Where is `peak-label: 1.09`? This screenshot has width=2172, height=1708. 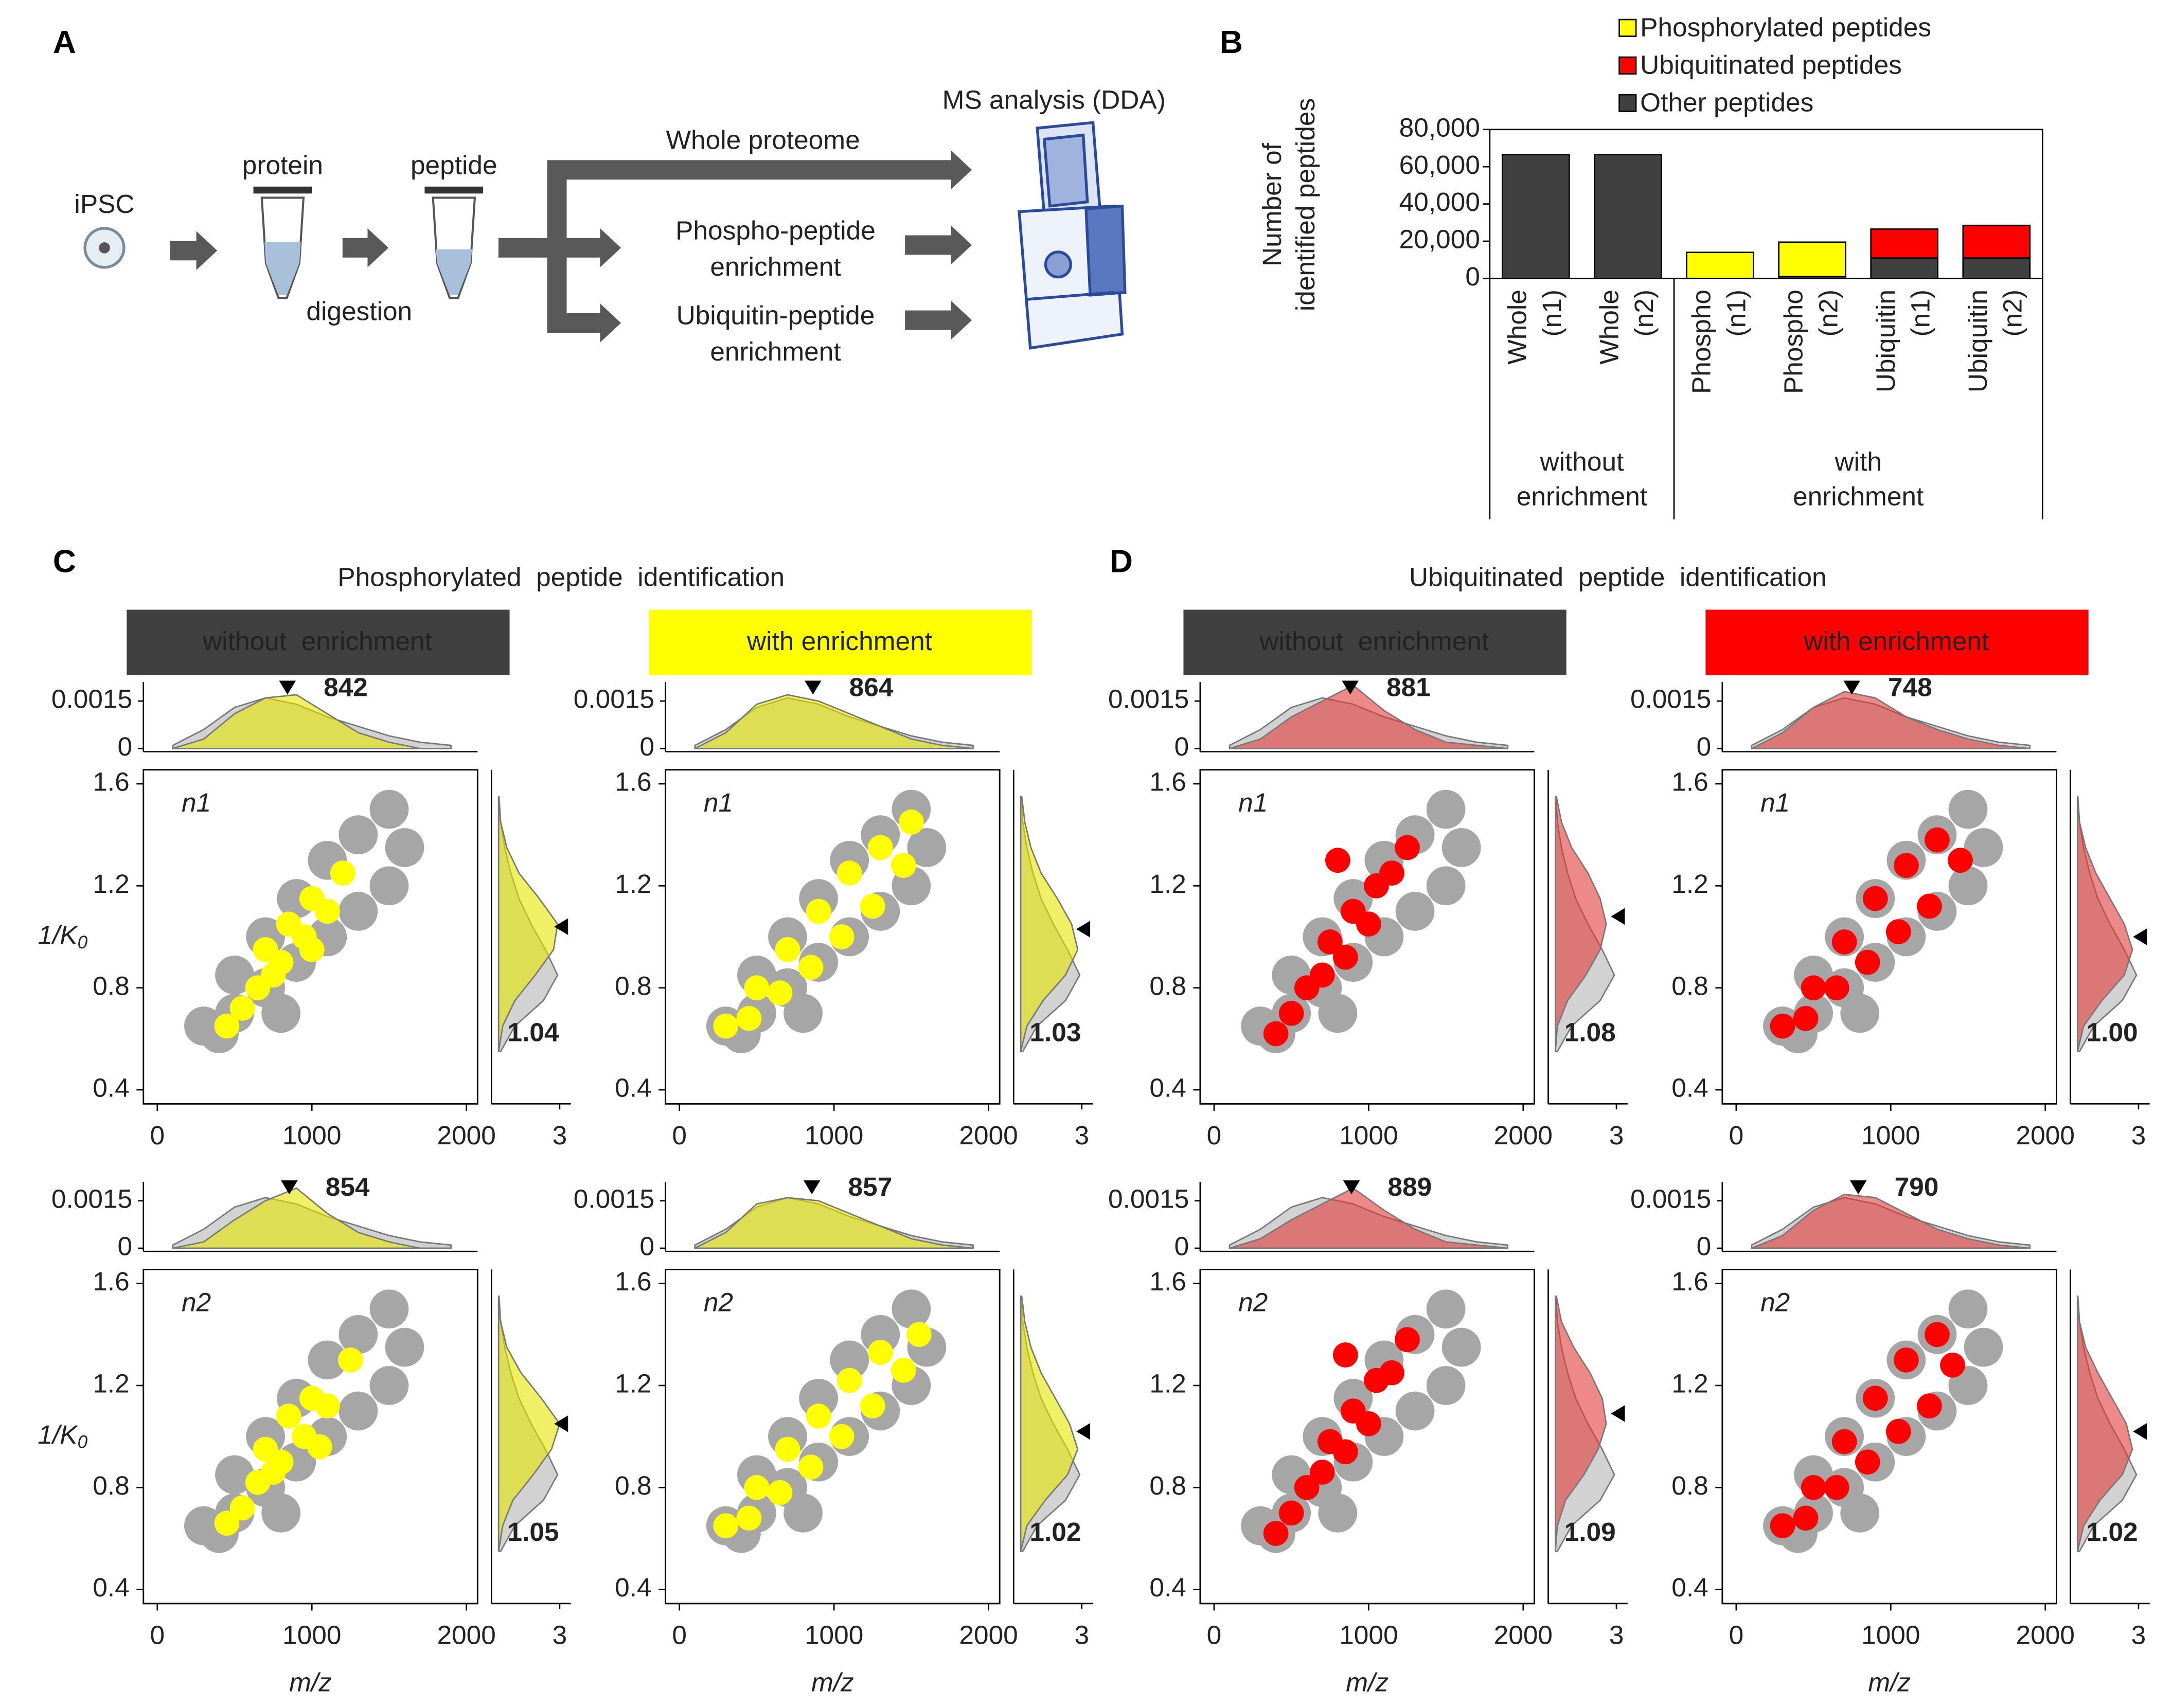
peak-label: 1.09 is located at coordinates (1590, 1532).